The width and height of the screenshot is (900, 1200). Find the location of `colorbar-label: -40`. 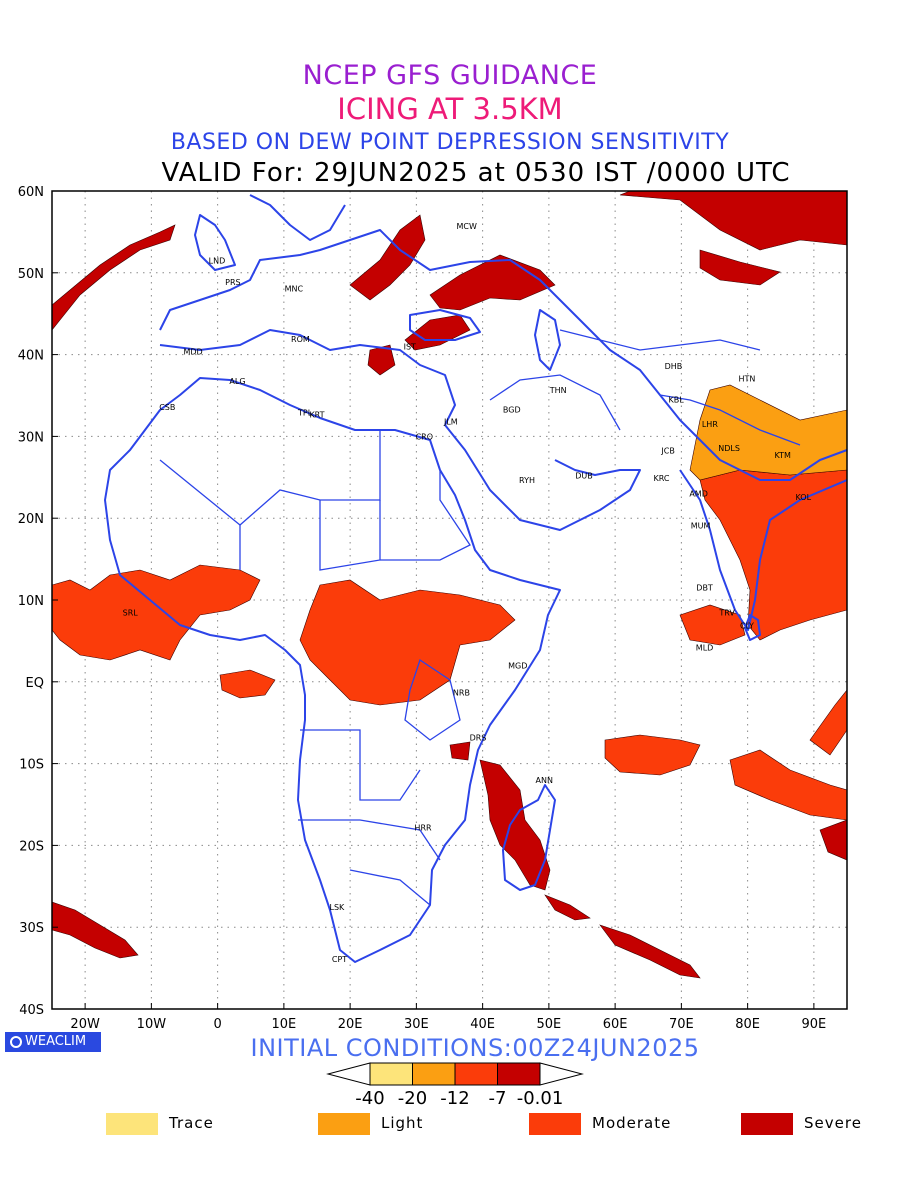

colorbar-label: -40 is located at coordinates (370, 1098).